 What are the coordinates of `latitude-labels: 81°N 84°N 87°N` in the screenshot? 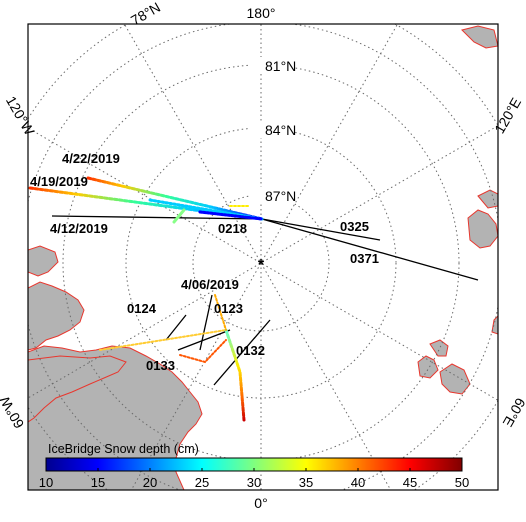 It's located at (272, 130).